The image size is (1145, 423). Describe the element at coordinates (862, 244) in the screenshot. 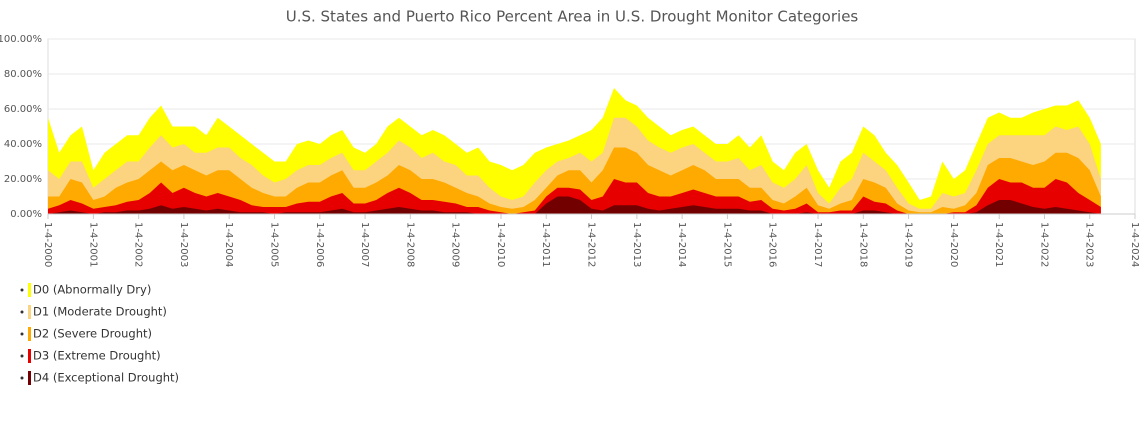

I see `x-tick-label: 1-4-2018` at that location.